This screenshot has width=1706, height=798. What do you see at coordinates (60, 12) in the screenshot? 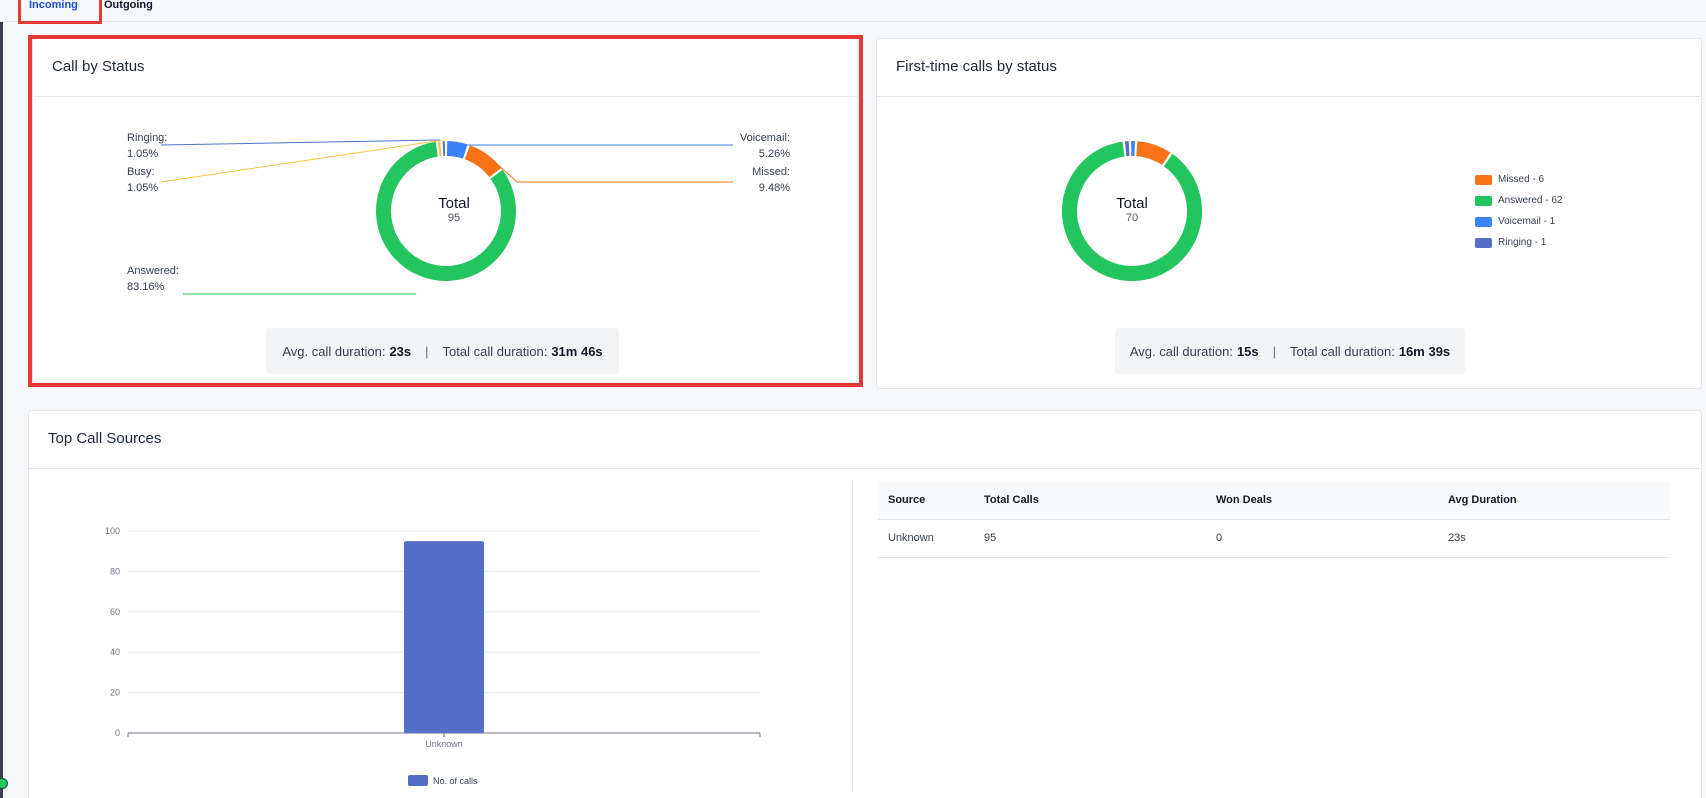
I see `tab-incoming: Incoming` at bounding box center [60, 12].